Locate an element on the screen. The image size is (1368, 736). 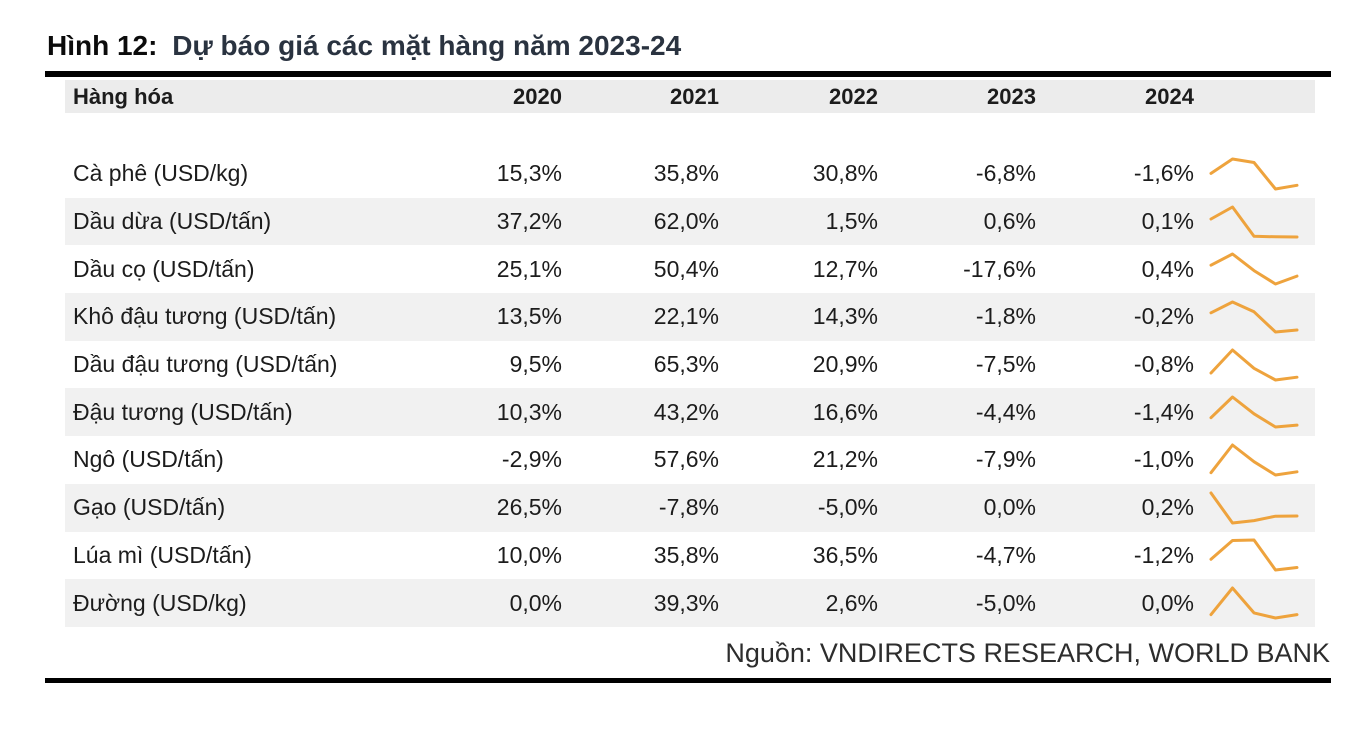
table-top-rule is located at coordinates (688, 74).